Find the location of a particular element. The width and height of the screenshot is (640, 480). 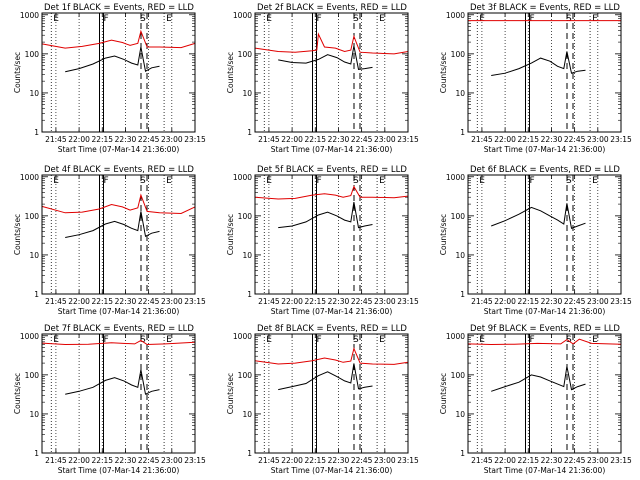

panel-title: Det 9f BLACK = Events, RED = LLD is located at coordinates (545, 329).